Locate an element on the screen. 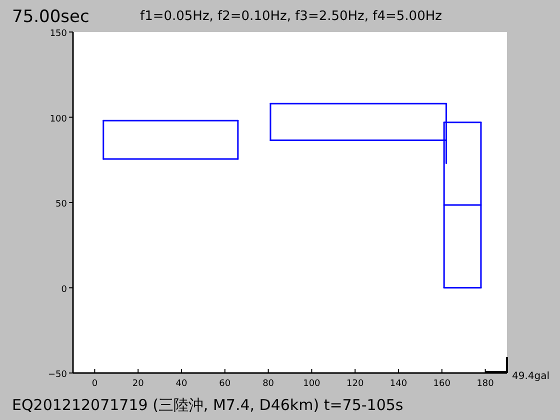 The width and height of the screenshot is (560, 420). x-tick-label: 40 is located at coordinates (182, 384).